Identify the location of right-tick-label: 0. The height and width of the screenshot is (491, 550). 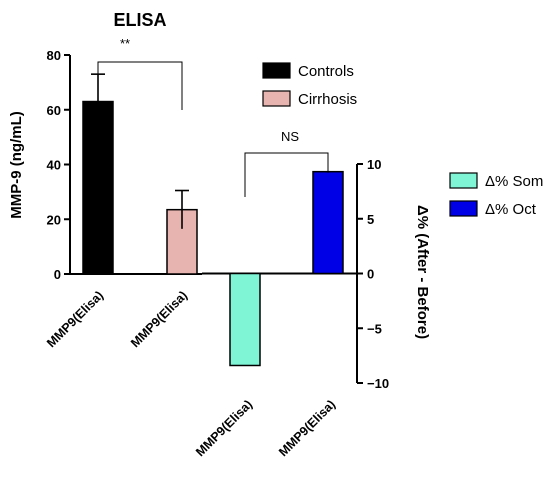
(370, 274).